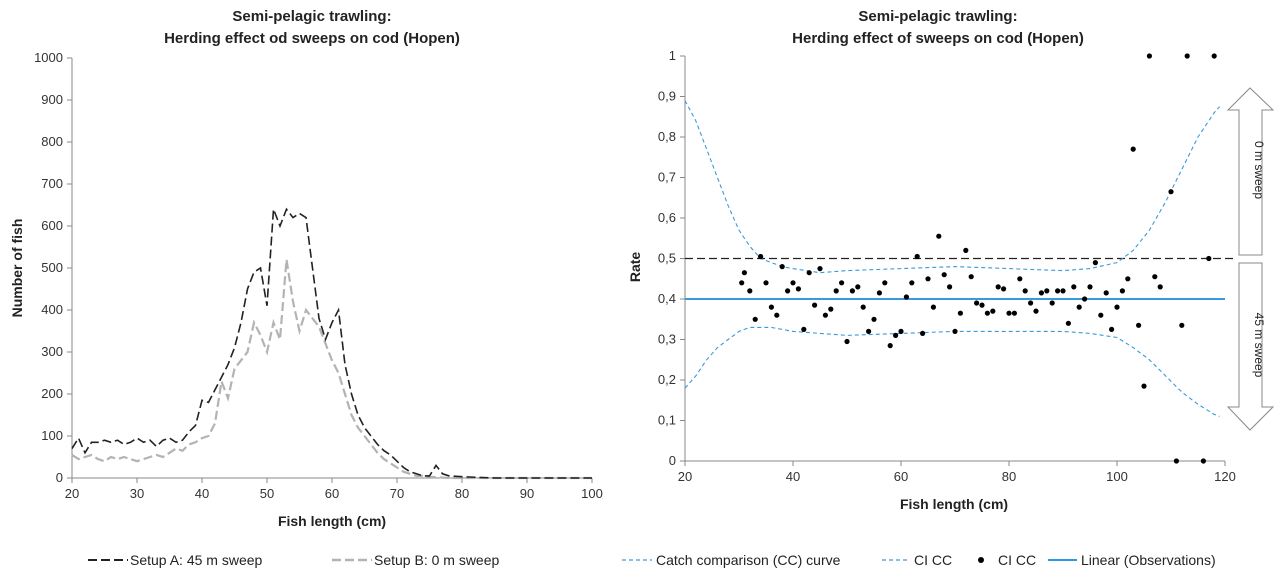 Image resolution: width=1277 pixels, height=574 pixels. I want to click on arrow-label-45m-sweep: 45 m sweep, so click(1259, 345).